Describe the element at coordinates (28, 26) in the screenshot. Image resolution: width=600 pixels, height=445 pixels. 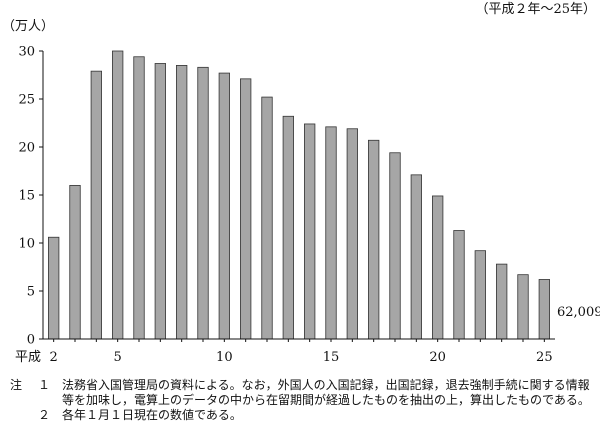
I see `y-unit-label: （万人）` at that location.